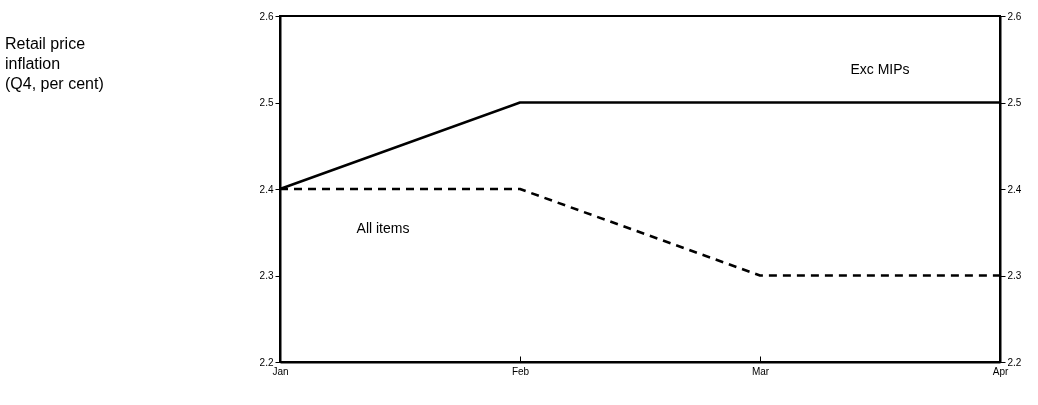 The height and width of the screenshot is (405, 1038). Describe the element at coordinates (266, 16) in the screenshot. I see `y-tick-label: 2.6` at that location.